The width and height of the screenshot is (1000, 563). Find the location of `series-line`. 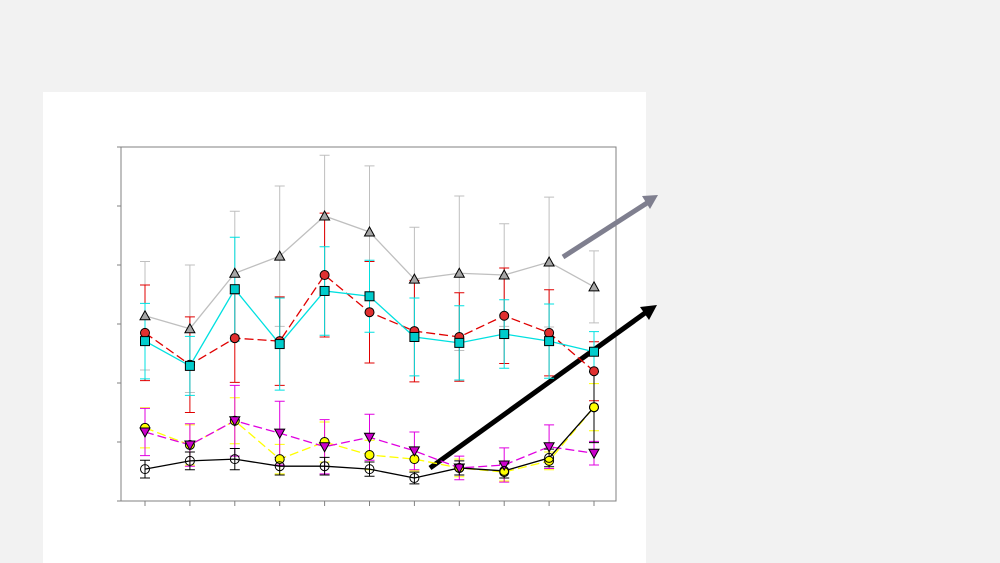

series-line is located at coordinates (369, 442).